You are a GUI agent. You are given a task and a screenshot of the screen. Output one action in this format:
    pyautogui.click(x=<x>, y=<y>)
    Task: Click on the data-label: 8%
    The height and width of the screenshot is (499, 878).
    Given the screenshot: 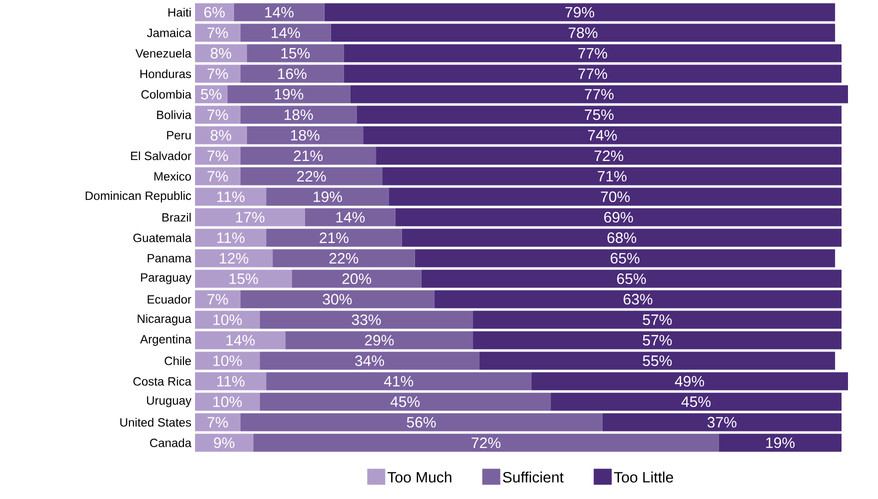 What is the action you would take?
    pyautogui.click(x=221, y=53)
    